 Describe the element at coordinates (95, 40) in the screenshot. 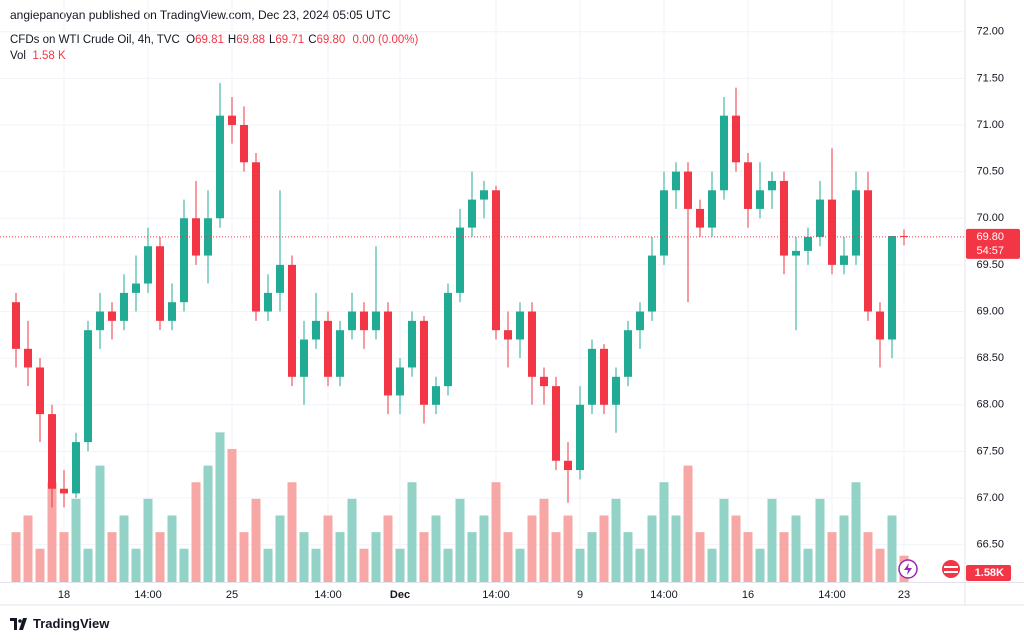

I see `symbol: CFDs on WTI Crude Oil, 4h, TVC` at that location.